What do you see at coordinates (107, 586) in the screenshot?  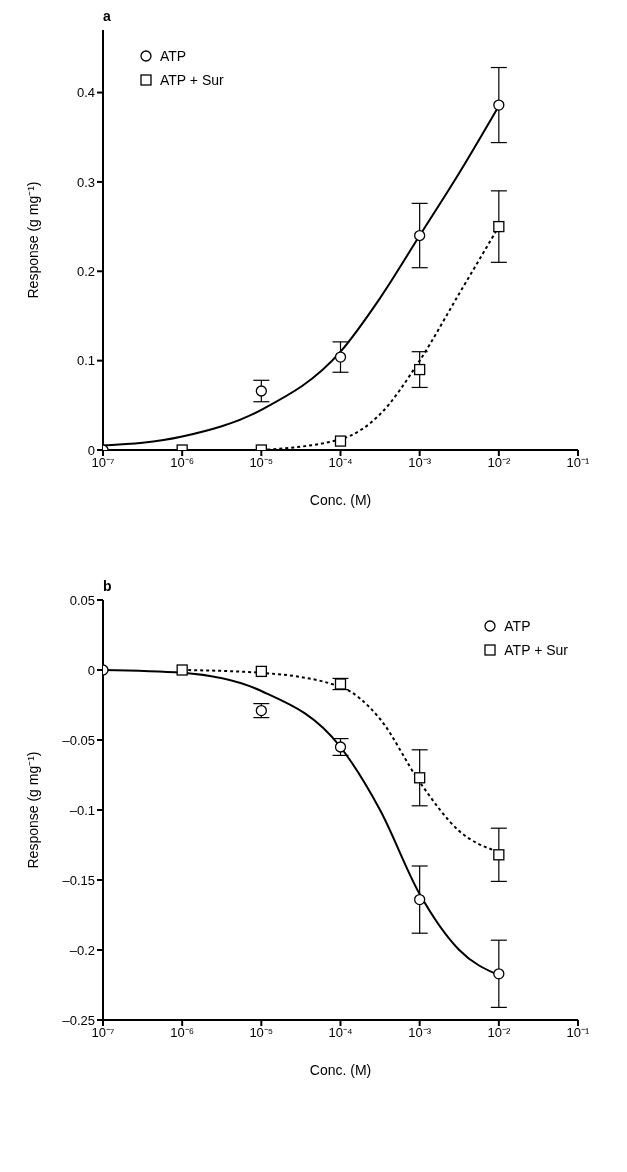 I see `chart-title: b` at bounding box center [107, 586].